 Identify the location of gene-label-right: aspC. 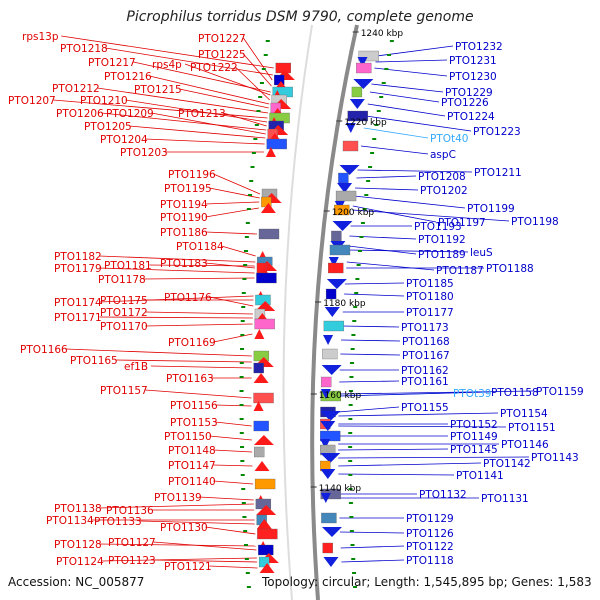
(443, 155).